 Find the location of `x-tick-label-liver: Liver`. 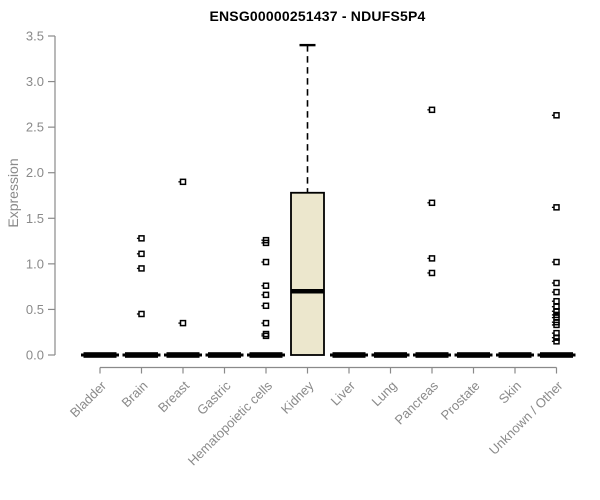

x-tick-label-liver: Liver is located at coordinates (343, 393).